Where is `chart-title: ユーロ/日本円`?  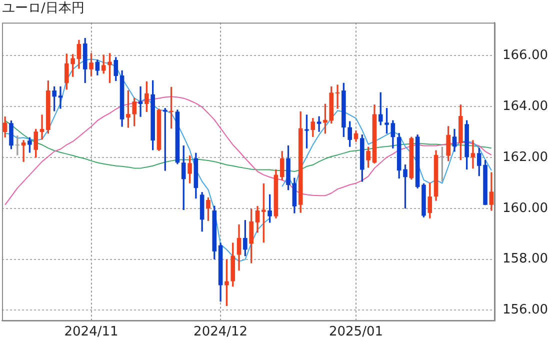
chart-title: ユーロ/日本円 is located at coordinates (43, 8).